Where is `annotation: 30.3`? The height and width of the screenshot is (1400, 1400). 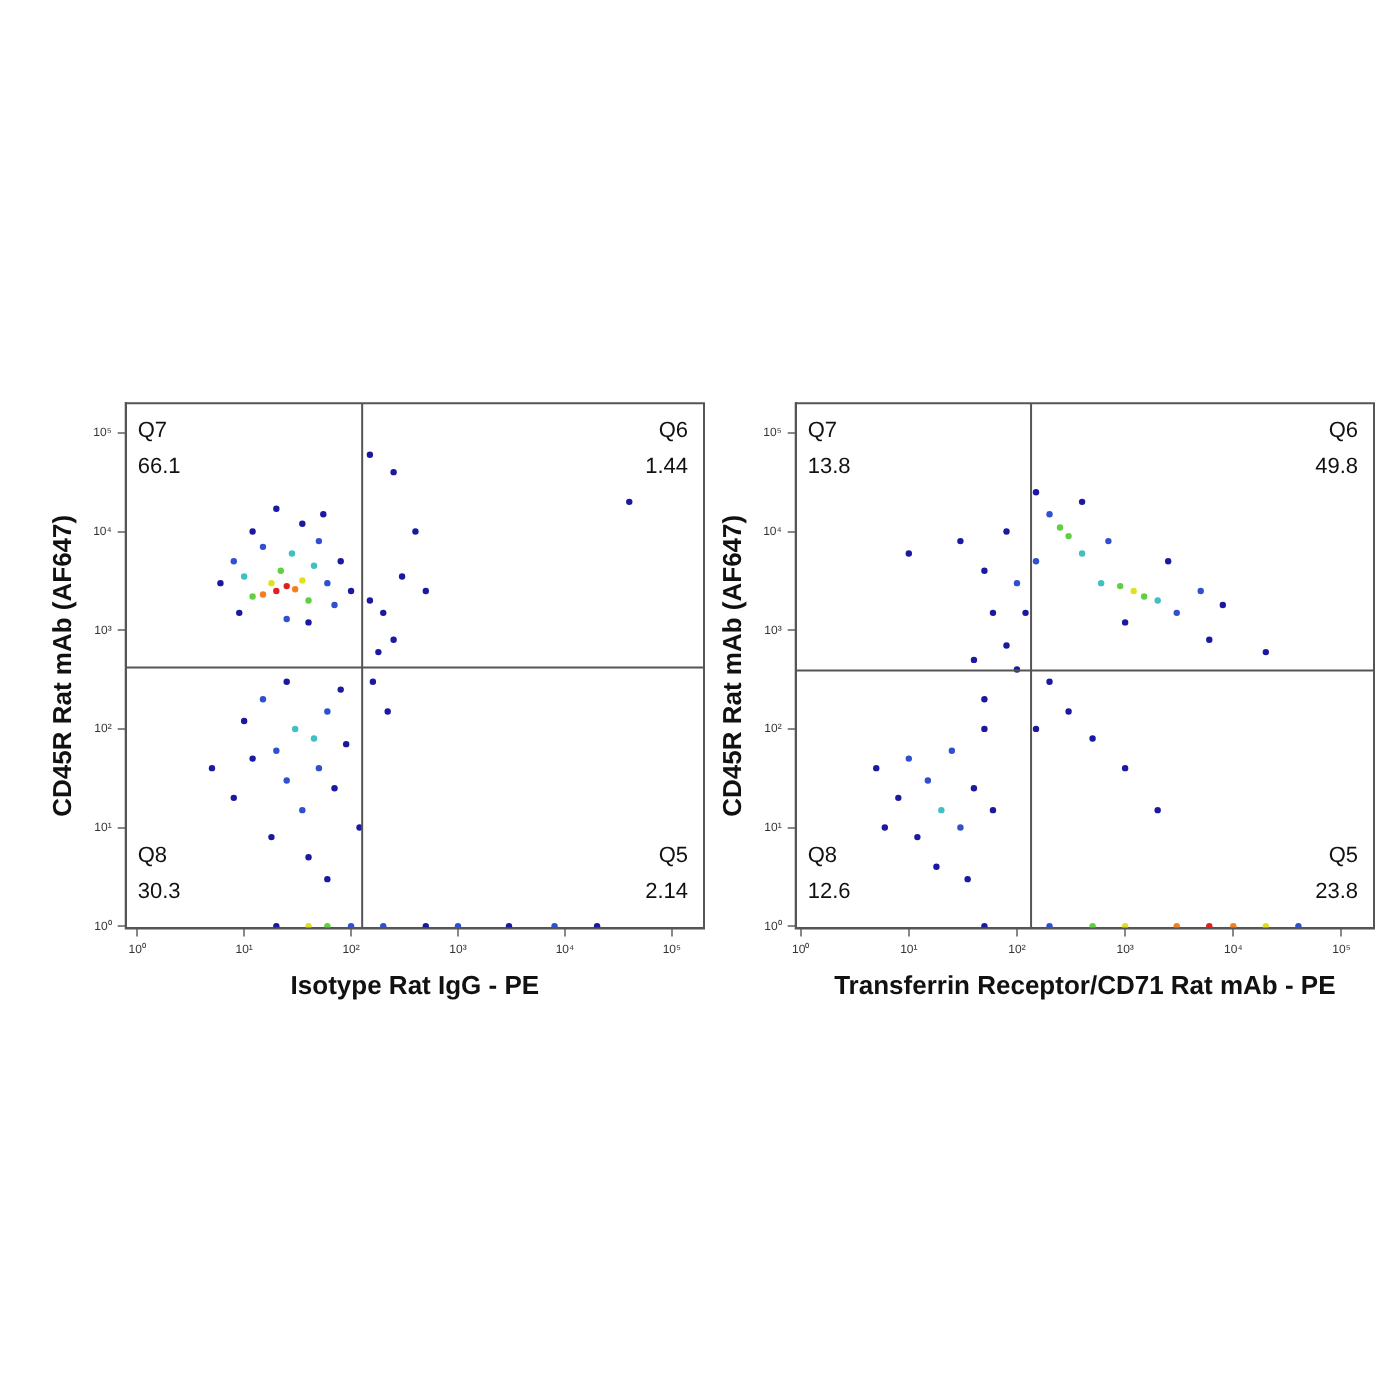 annotation: 30.3 is located at coordinates (159, 892).